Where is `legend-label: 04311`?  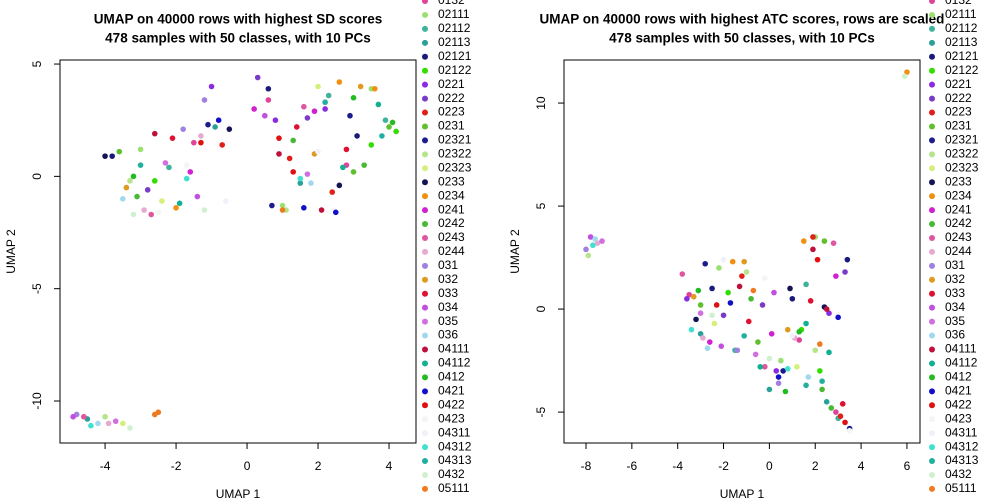
legend-label: 04311 is located at coordinates (961, 432).